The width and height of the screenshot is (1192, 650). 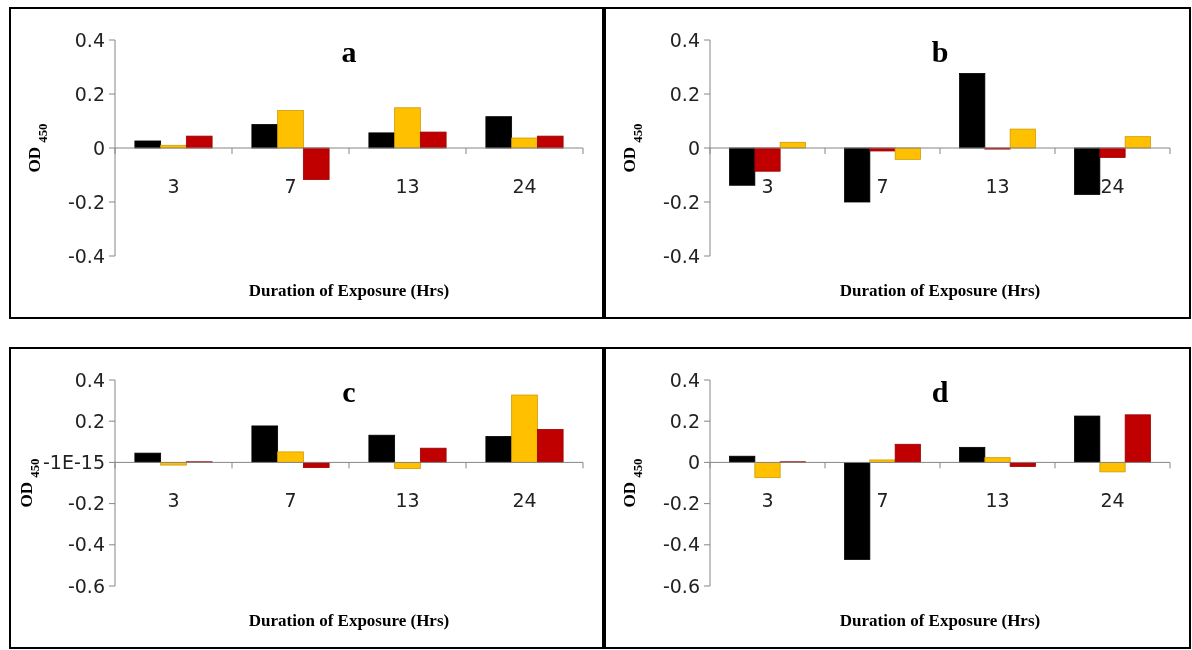 I want to click on y-tick-label: -1E-15, so click(x=74, y=462).